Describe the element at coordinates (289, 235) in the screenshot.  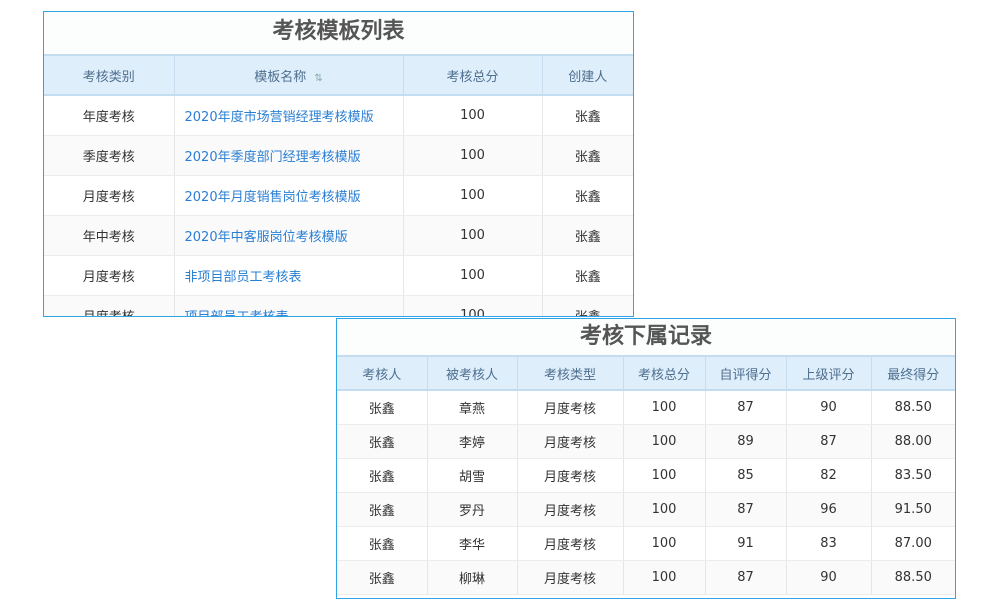
I see `template-name-link: 2020年中客服岗位考核模版` at that location.